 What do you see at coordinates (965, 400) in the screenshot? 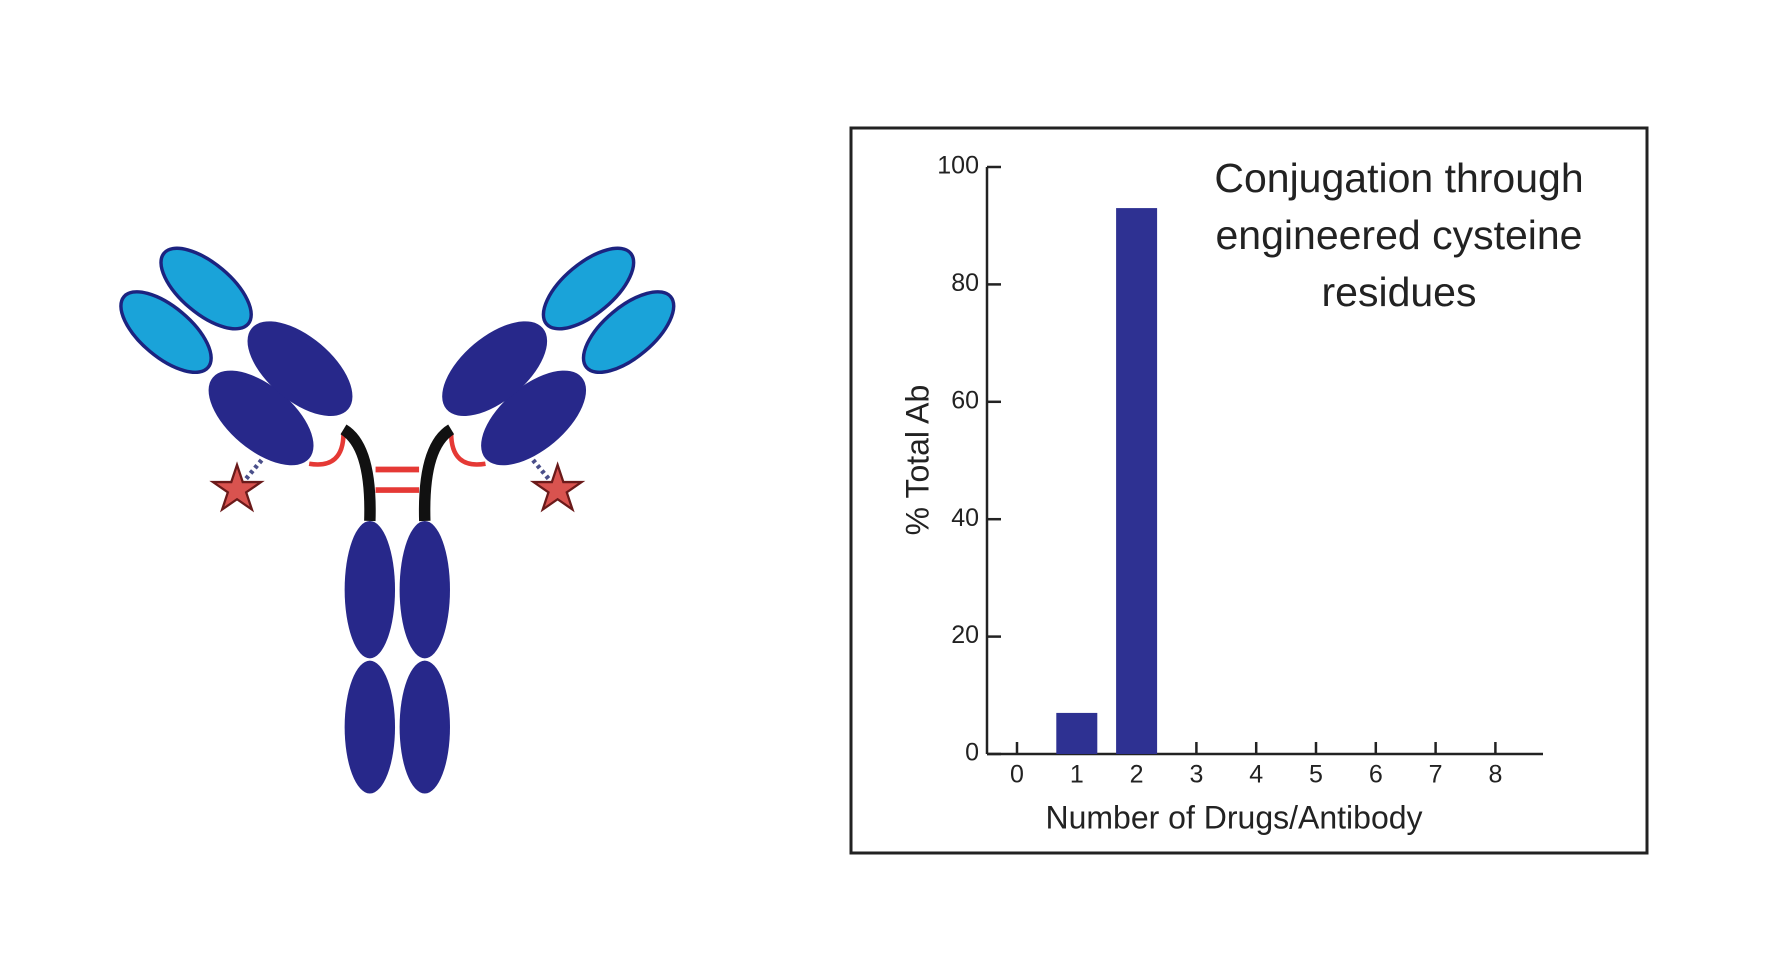
I see `y-tick-label: 60` at bounding box center [965, 400].